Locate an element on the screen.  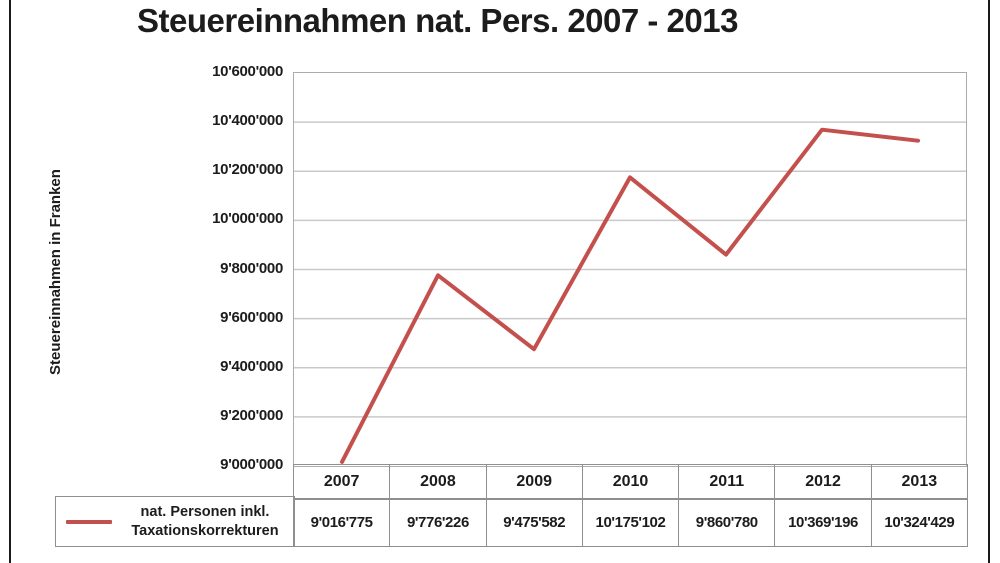
table-value-cell: 9'475'582 is located at coordinates (535, 522).